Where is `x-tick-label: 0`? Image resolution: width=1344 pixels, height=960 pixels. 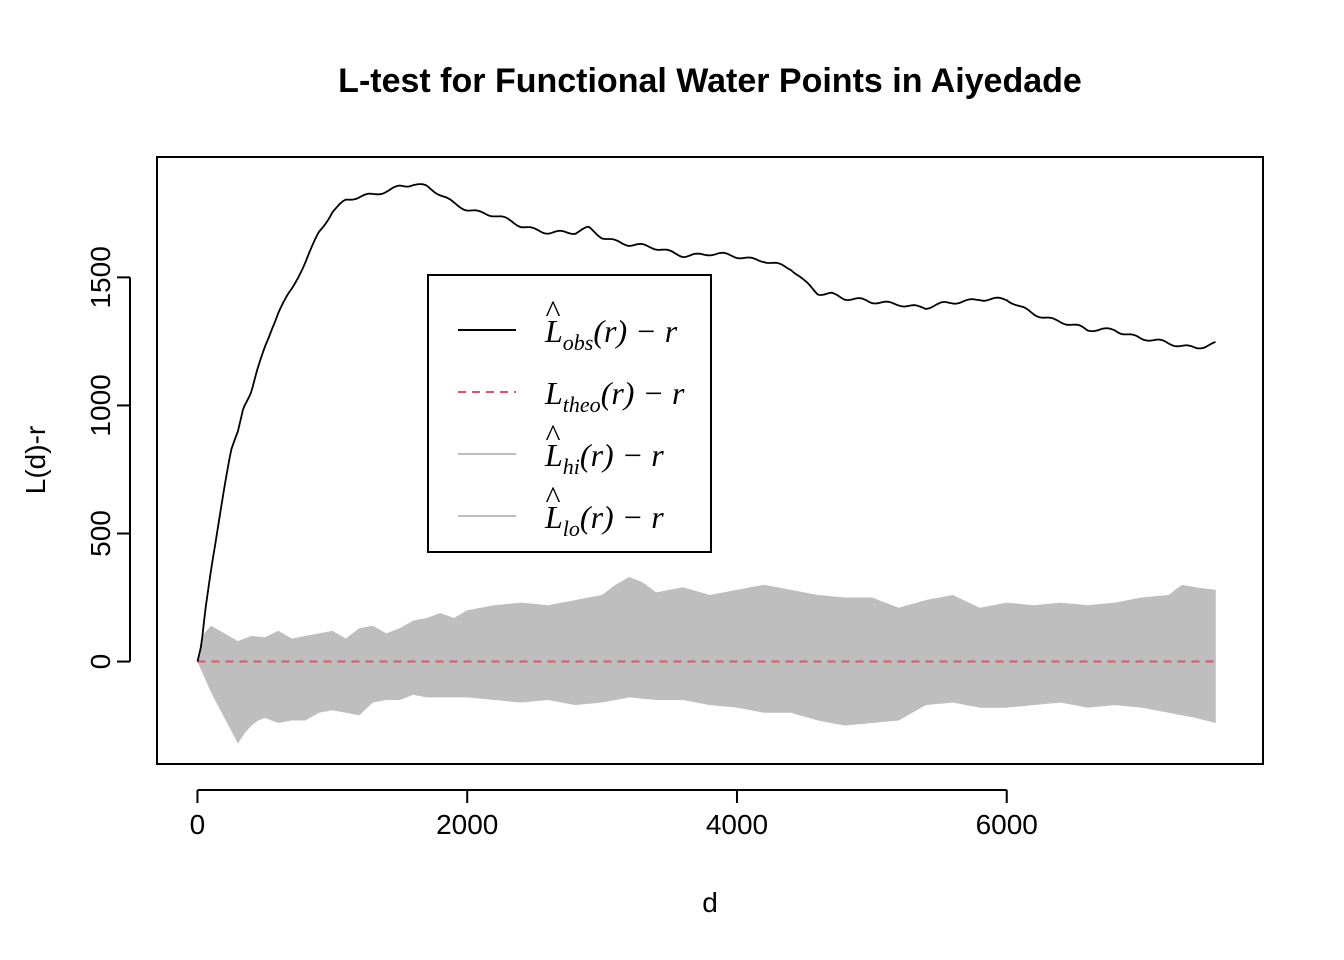 x-tick-label: 0 is located at coordinates (198, 824).